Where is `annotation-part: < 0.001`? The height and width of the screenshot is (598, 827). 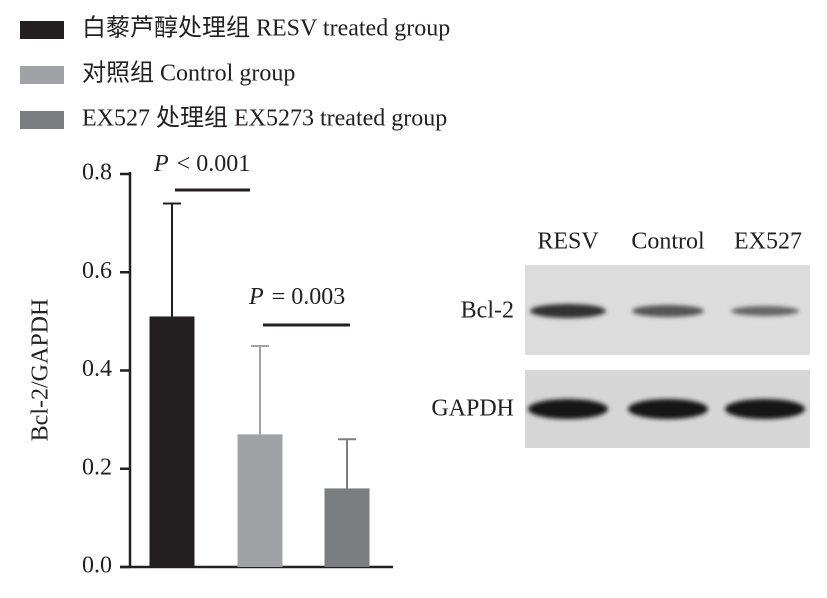 annotation-part: < 0.001 is located at coordinates (214, 164).